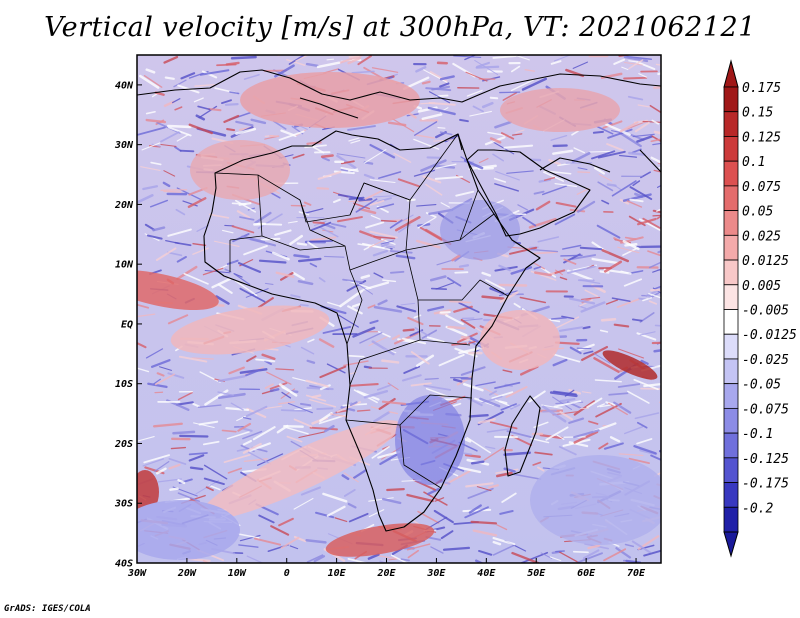 Image resolution: width=800 pixels, height=618 pixels. Describe the element at coordinates (237, 573) in the screenshot. I see `lon-tick-label: 10W` at that location.